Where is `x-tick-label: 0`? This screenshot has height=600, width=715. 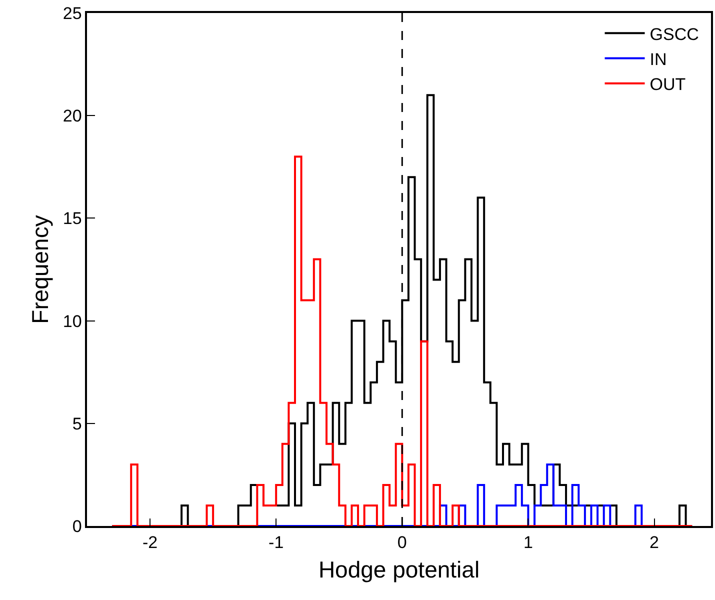 x-tick-label: 0 is located at coordinates (402, 542).